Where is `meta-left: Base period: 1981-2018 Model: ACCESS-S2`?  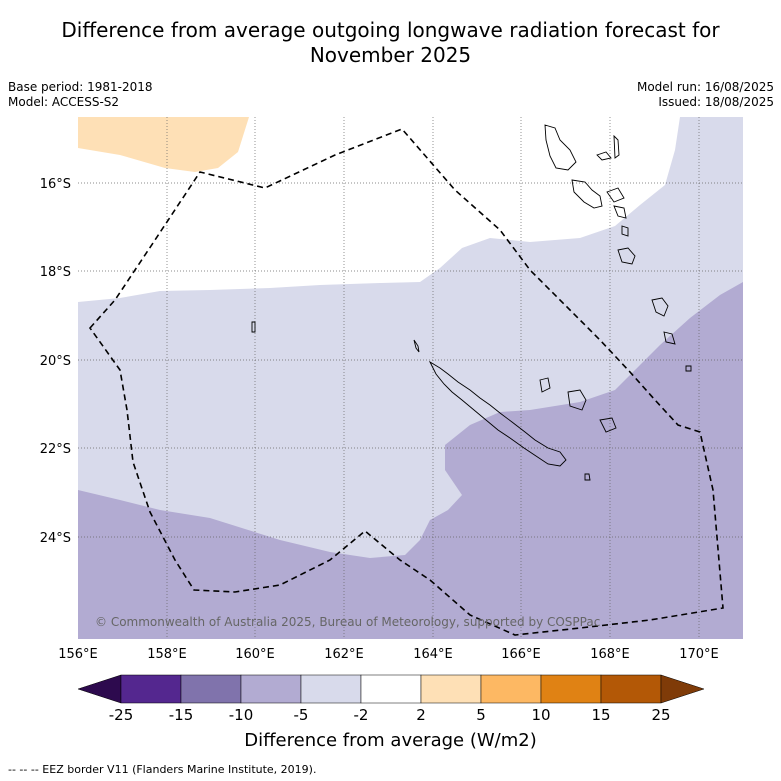
meta-left: Base period: 1981-2018 Model: ACCESS-S2 is located at coordinates (80, 95).